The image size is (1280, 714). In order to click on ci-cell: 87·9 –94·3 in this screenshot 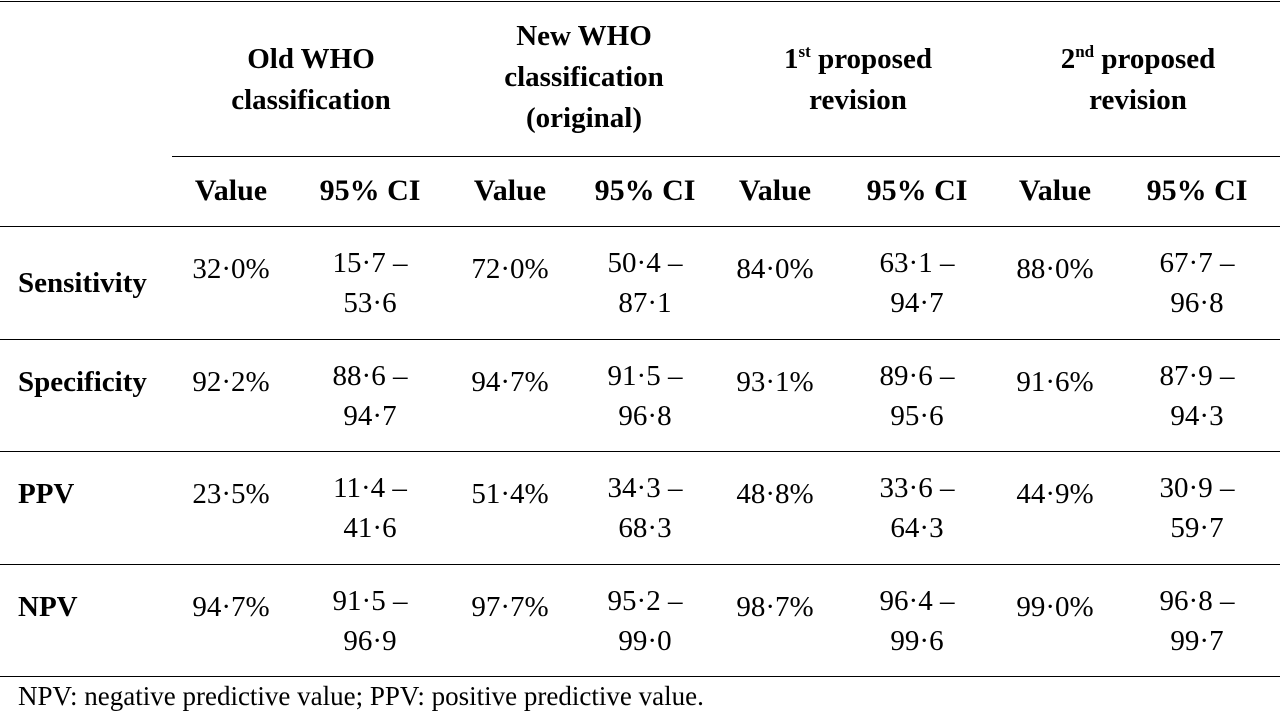, I will do `click(1197, 395)`.